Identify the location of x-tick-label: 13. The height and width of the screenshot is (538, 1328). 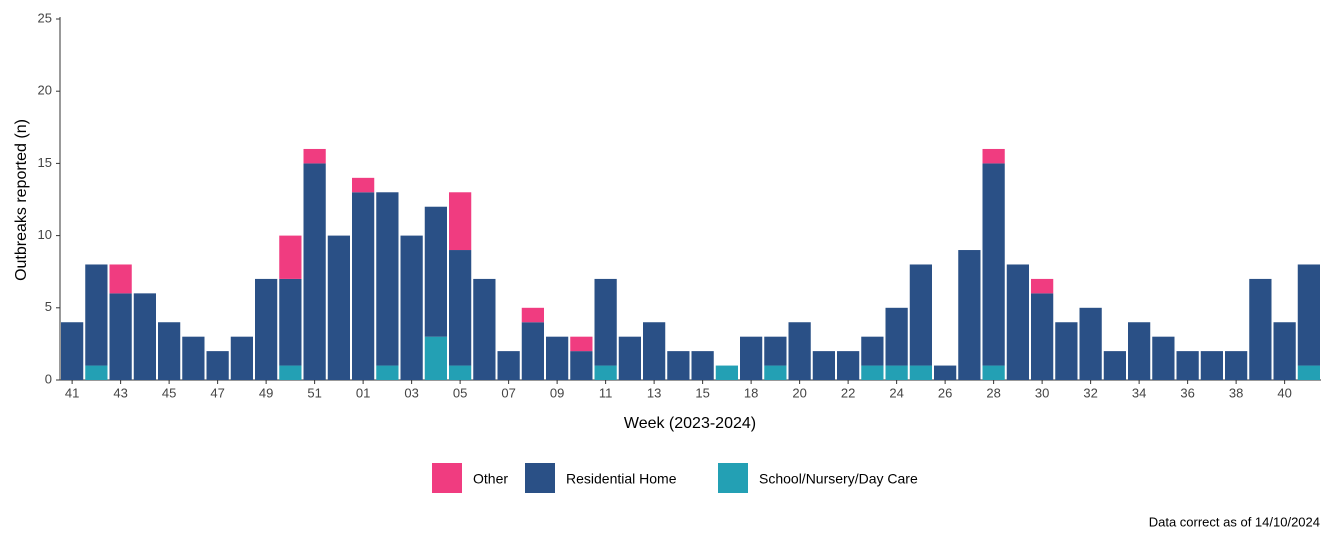
(654, 392).